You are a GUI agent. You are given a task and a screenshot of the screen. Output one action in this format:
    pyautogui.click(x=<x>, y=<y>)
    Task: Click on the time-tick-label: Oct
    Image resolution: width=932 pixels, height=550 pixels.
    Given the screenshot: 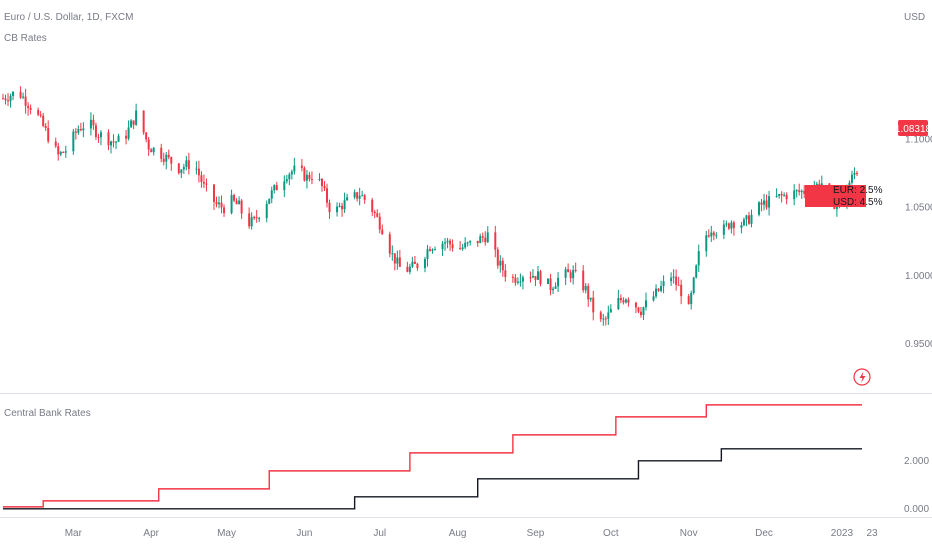 What is the action you would take?
    pyautogui.click(x=611, y=533)
    